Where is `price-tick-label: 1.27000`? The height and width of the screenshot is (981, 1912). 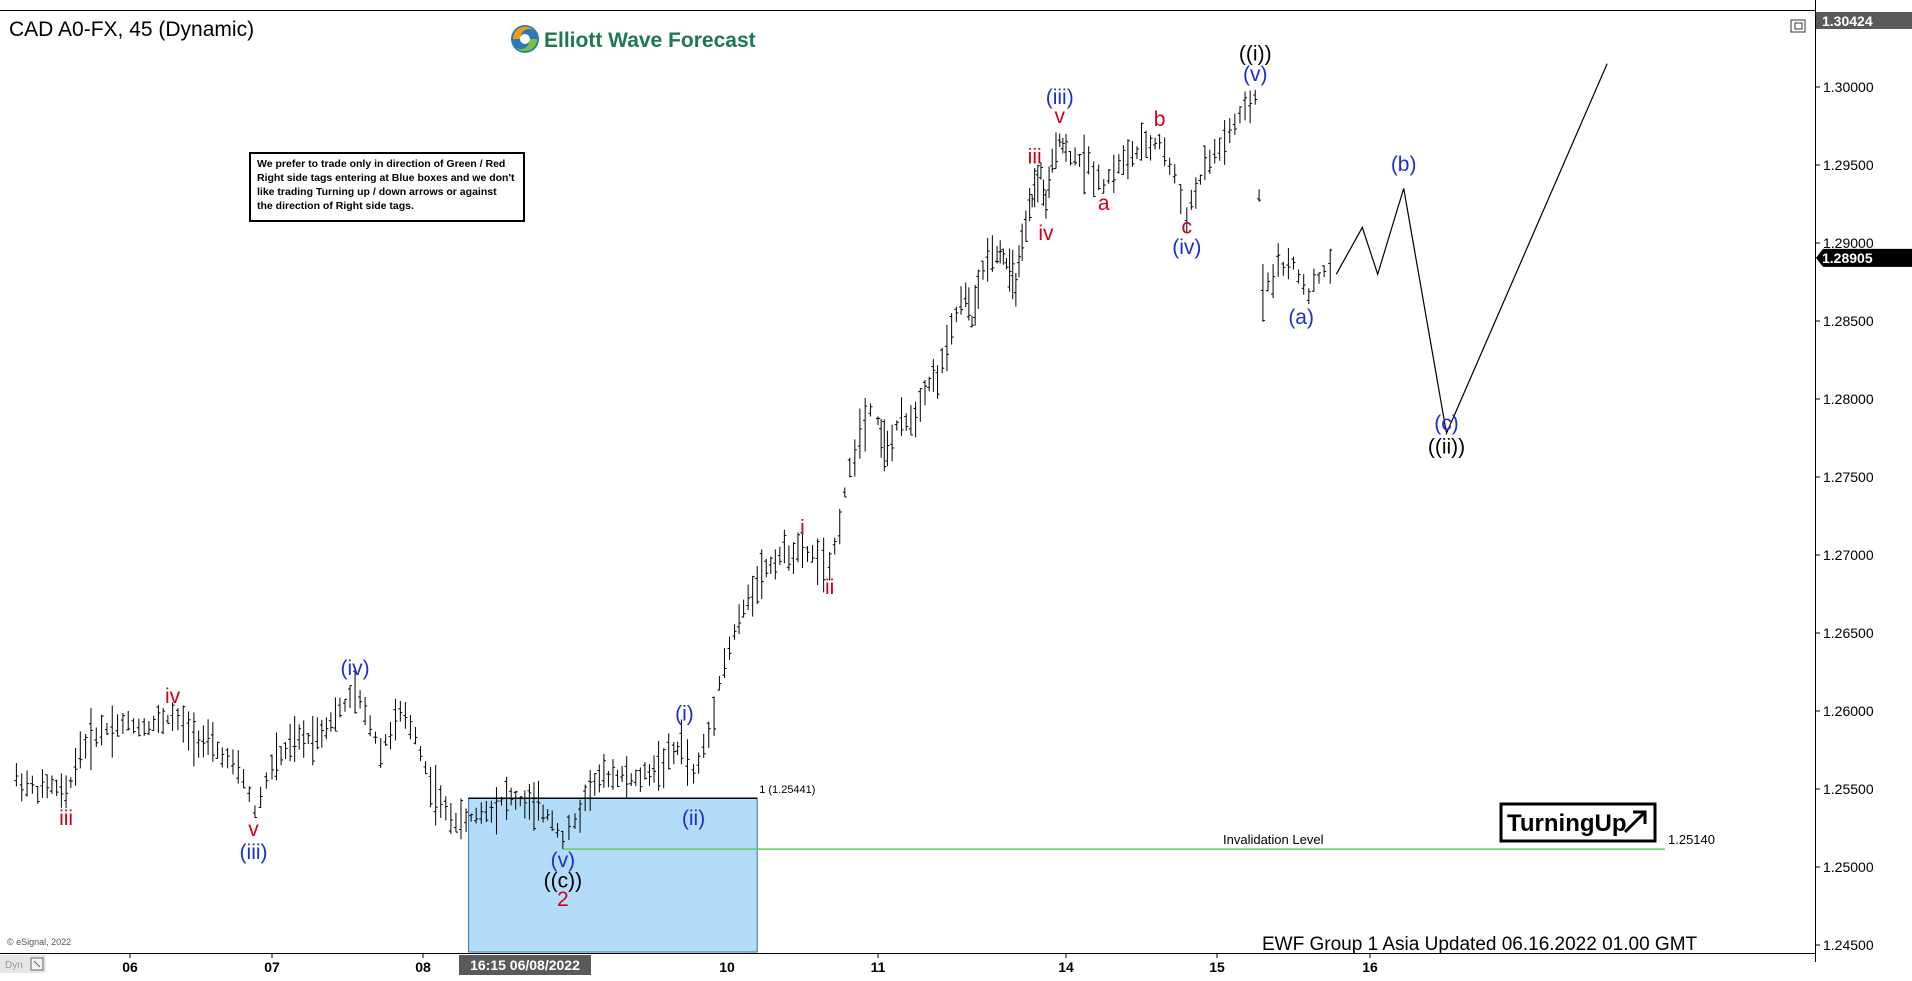 price-tick-label: 1.27000 is located at coordinates (1848, 555).